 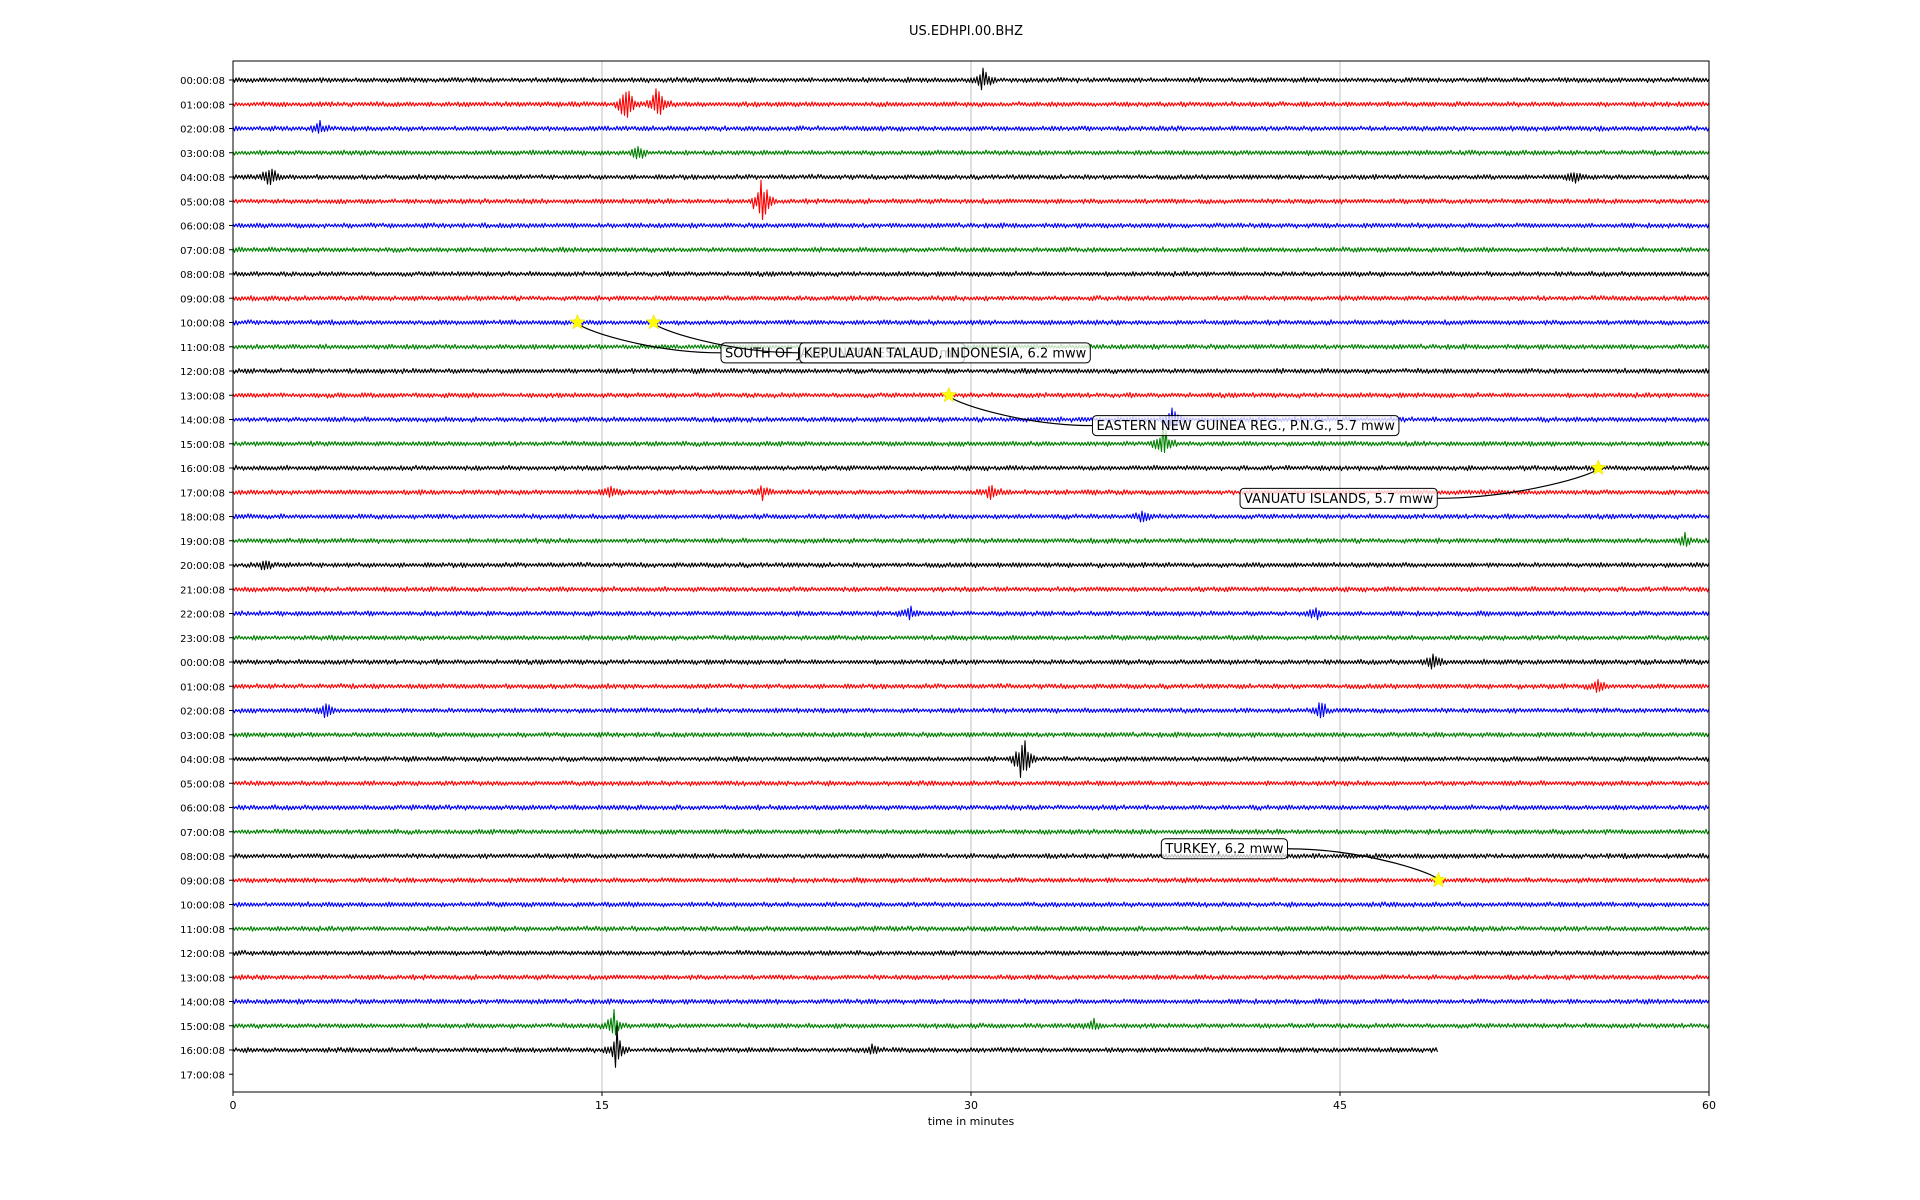 I want to click on x-tick-label: 30, so click(x=971, y=1105).